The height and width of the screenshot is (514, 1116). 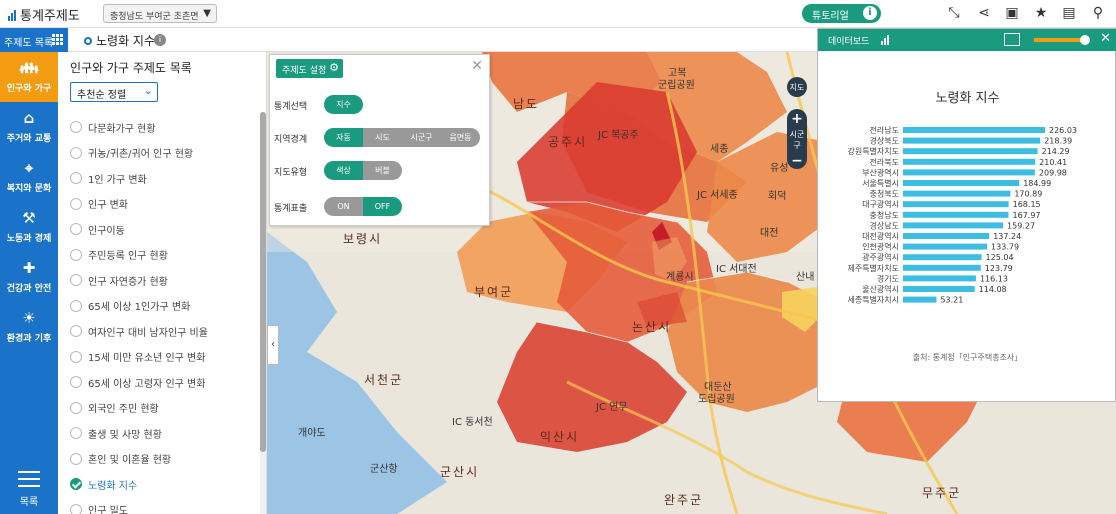 What do you see at coordinates (592, 387) in the screenshot?
I see `region-seocheon` at bounding box center [592, 387].